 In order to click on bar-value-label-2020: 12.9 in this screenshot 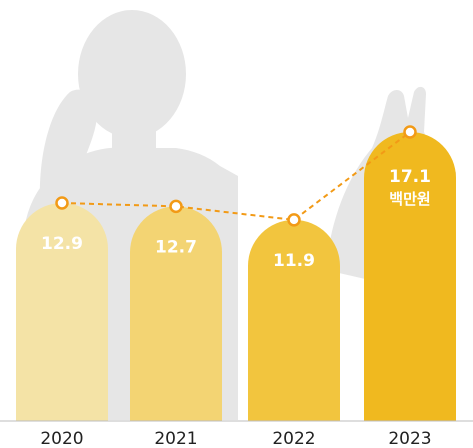, I will do `click(62, 244)`.